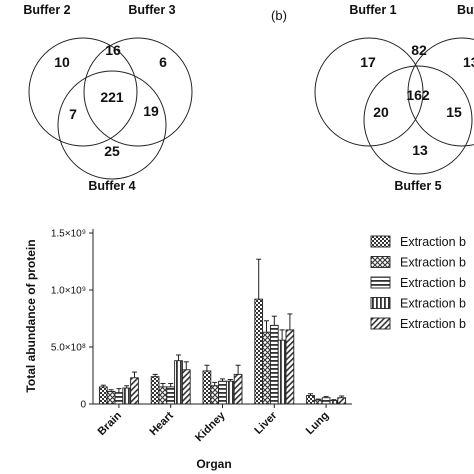 The height and width of the screenshot is (474, 474). Describe the element at coordinates (279, 15) in the screenshot. I see `venn-b-panel-label: (b)` at that location.